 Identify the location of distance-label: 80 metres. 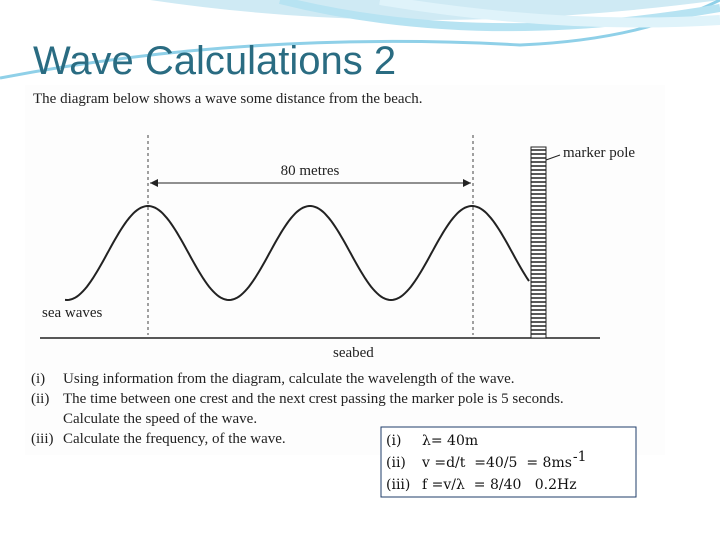
(310, 171).